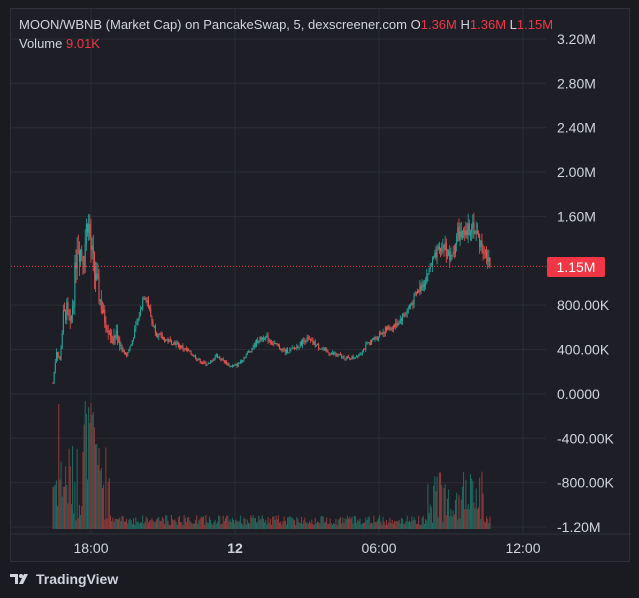 This screenshot has height=598, width=639. I want to click on x-tick-label: 06:00, so click(378, 548).